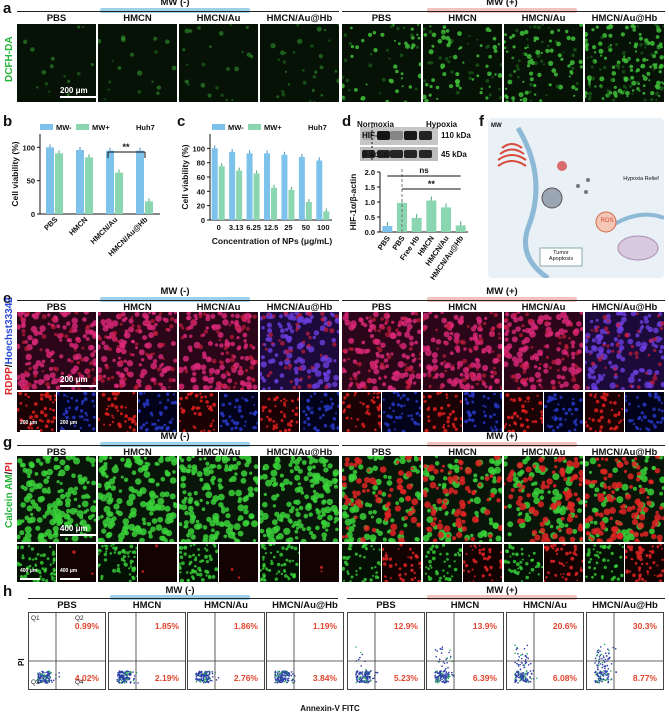  Describe the element at coordinates (50, 223) in the screenshot. I see `x-tick-label: PBS` at that location.